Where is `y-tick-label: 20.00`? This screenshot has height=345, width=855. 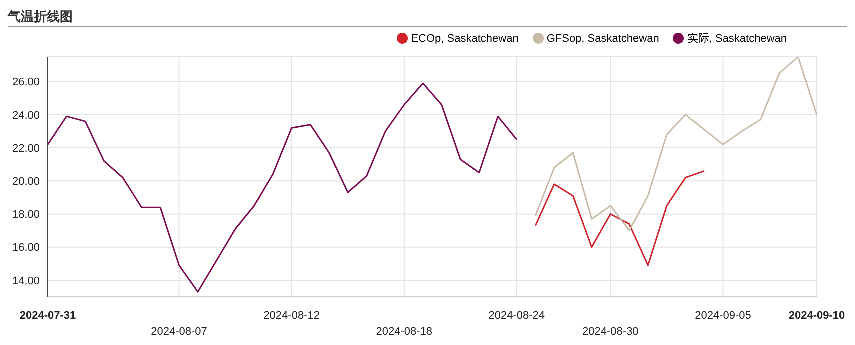 y-tick-label: 20.00 is located at coordinates (26, 182).